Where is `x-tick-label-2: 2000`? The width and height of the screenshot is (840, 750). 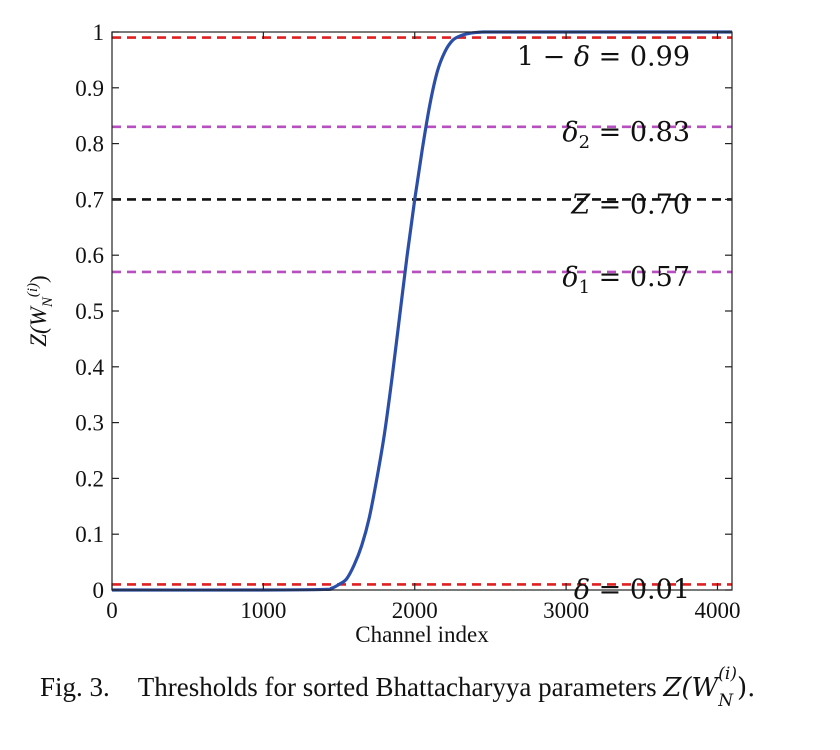
x-tick-label-2: 2000 is located at coordinates (415, 610).